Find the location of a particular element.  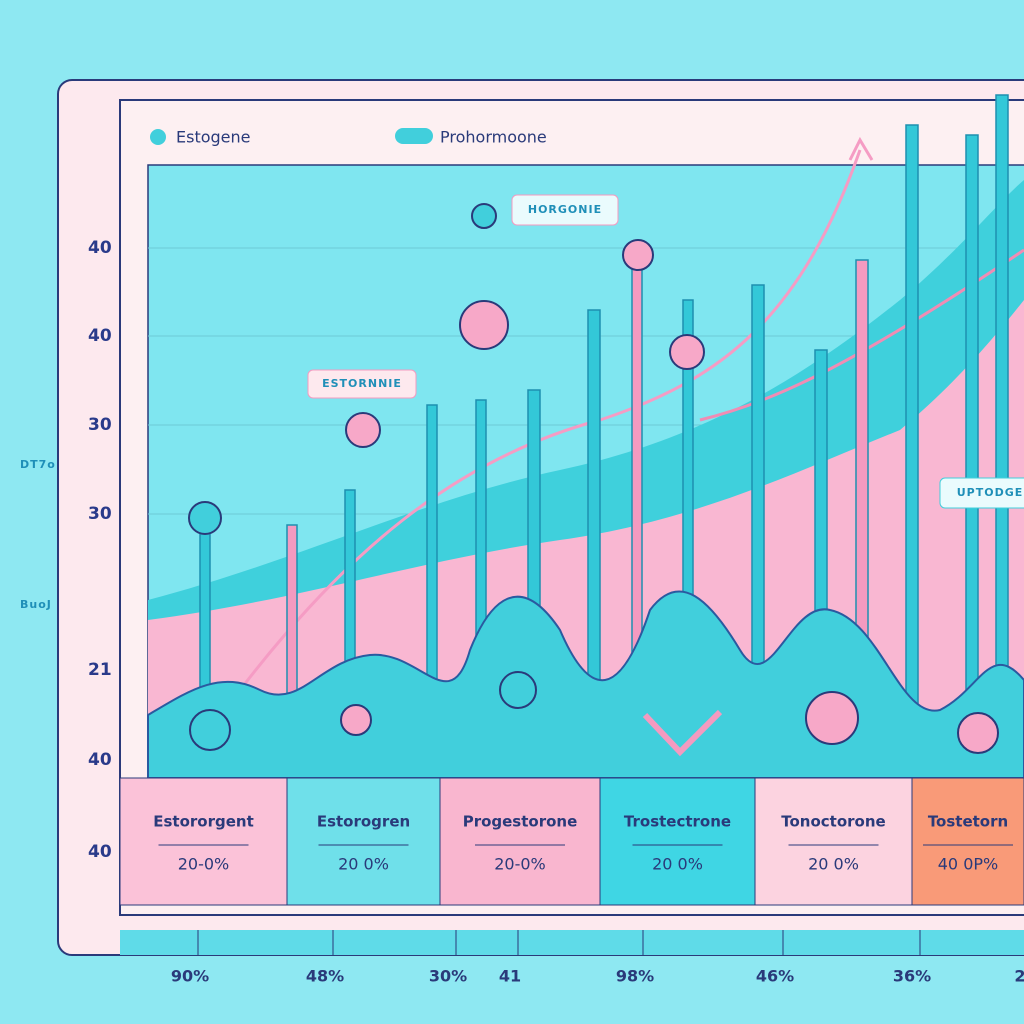

check-mark is located at coordinates (682, 733).